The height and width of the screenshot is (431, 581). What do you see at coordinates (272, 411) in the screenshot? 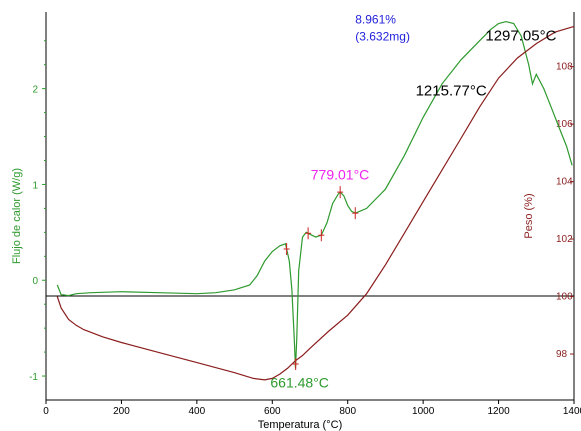
I see `x-tick-label: 600` at bounding box center [272, 411].